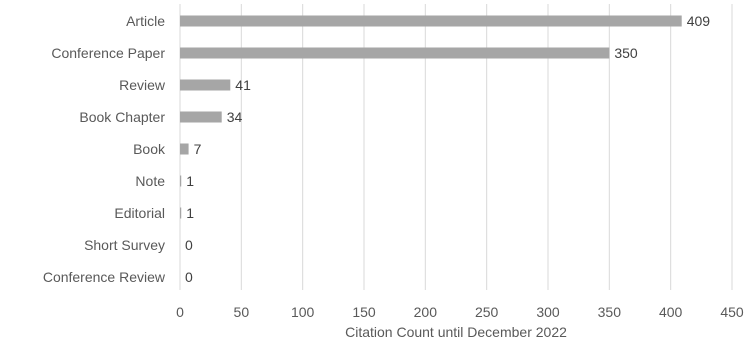  Describe the element at coordinates (122, 117) in the screenshot. I see `category-label: Book Chapter` at that location.